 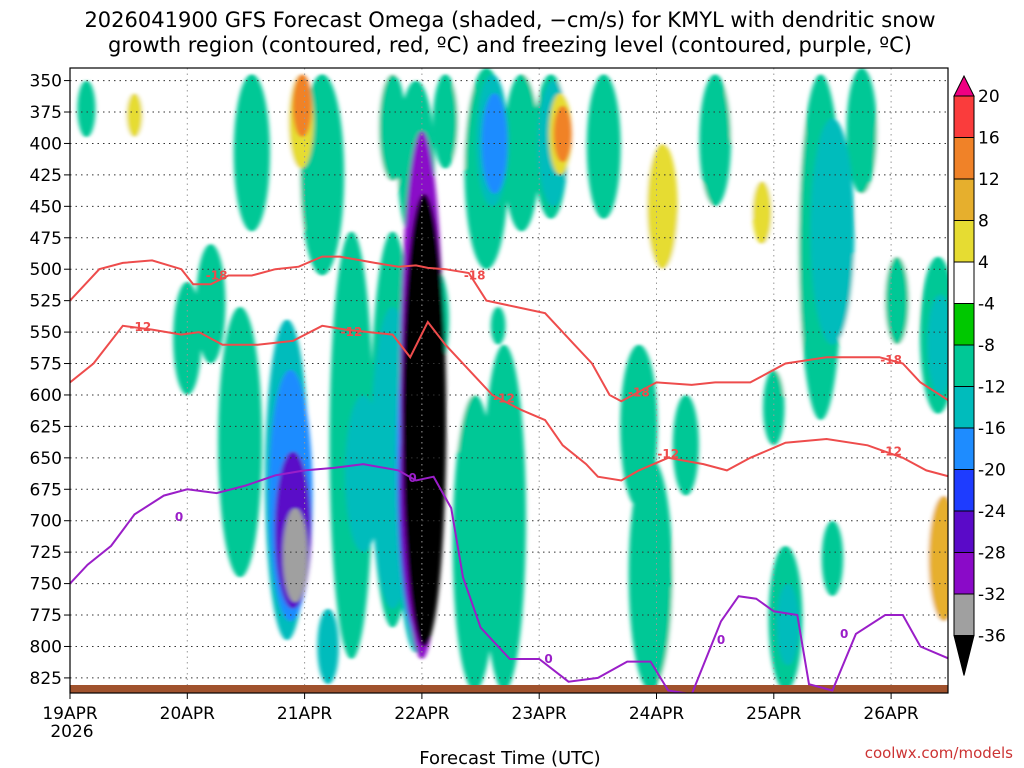 What do you see at coordinates (46, 207) in the screenshot?
I see `y-tick-label: 450` at bounding box center [46, 207].